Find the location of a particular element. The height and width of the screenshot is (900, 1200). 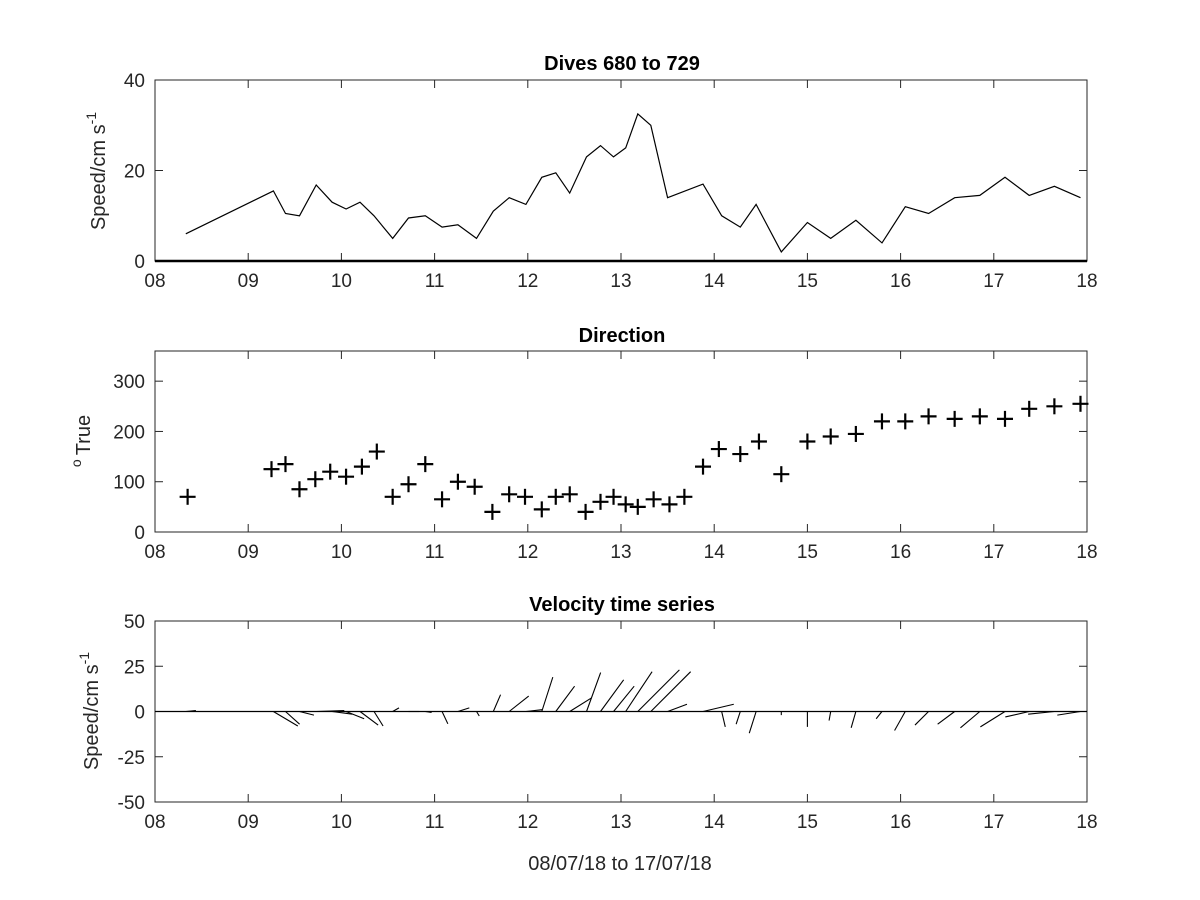

panel-speed-xtick-label: 11 is located at coordinates (435, 281).